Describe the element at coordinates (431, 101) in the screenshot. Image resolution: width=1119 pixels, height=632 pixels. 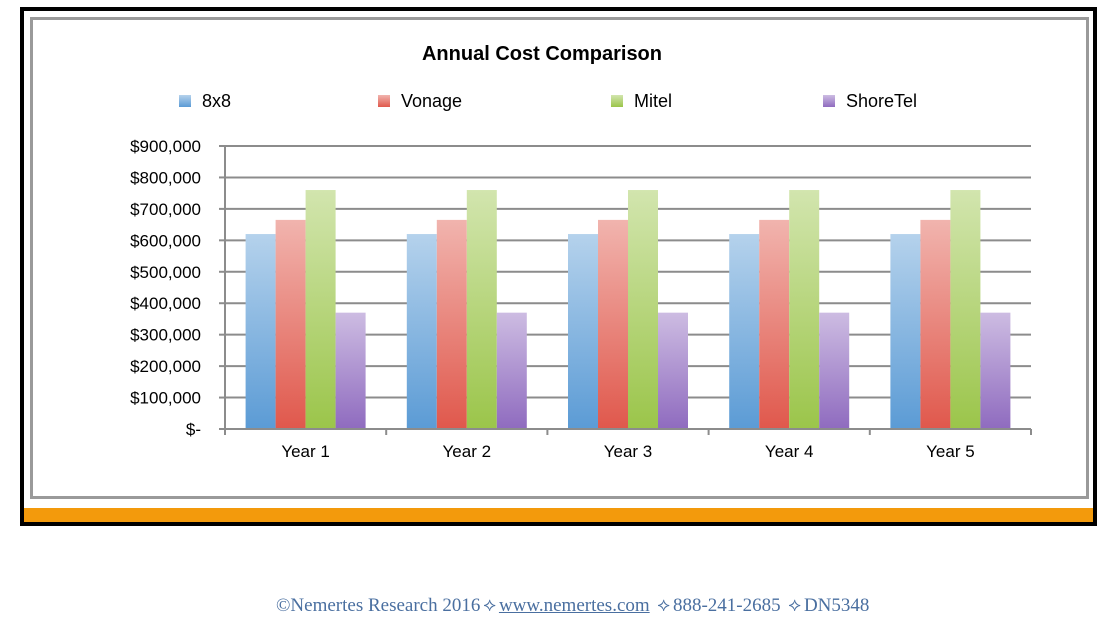
I see `legend-label: Vonage` at that location.